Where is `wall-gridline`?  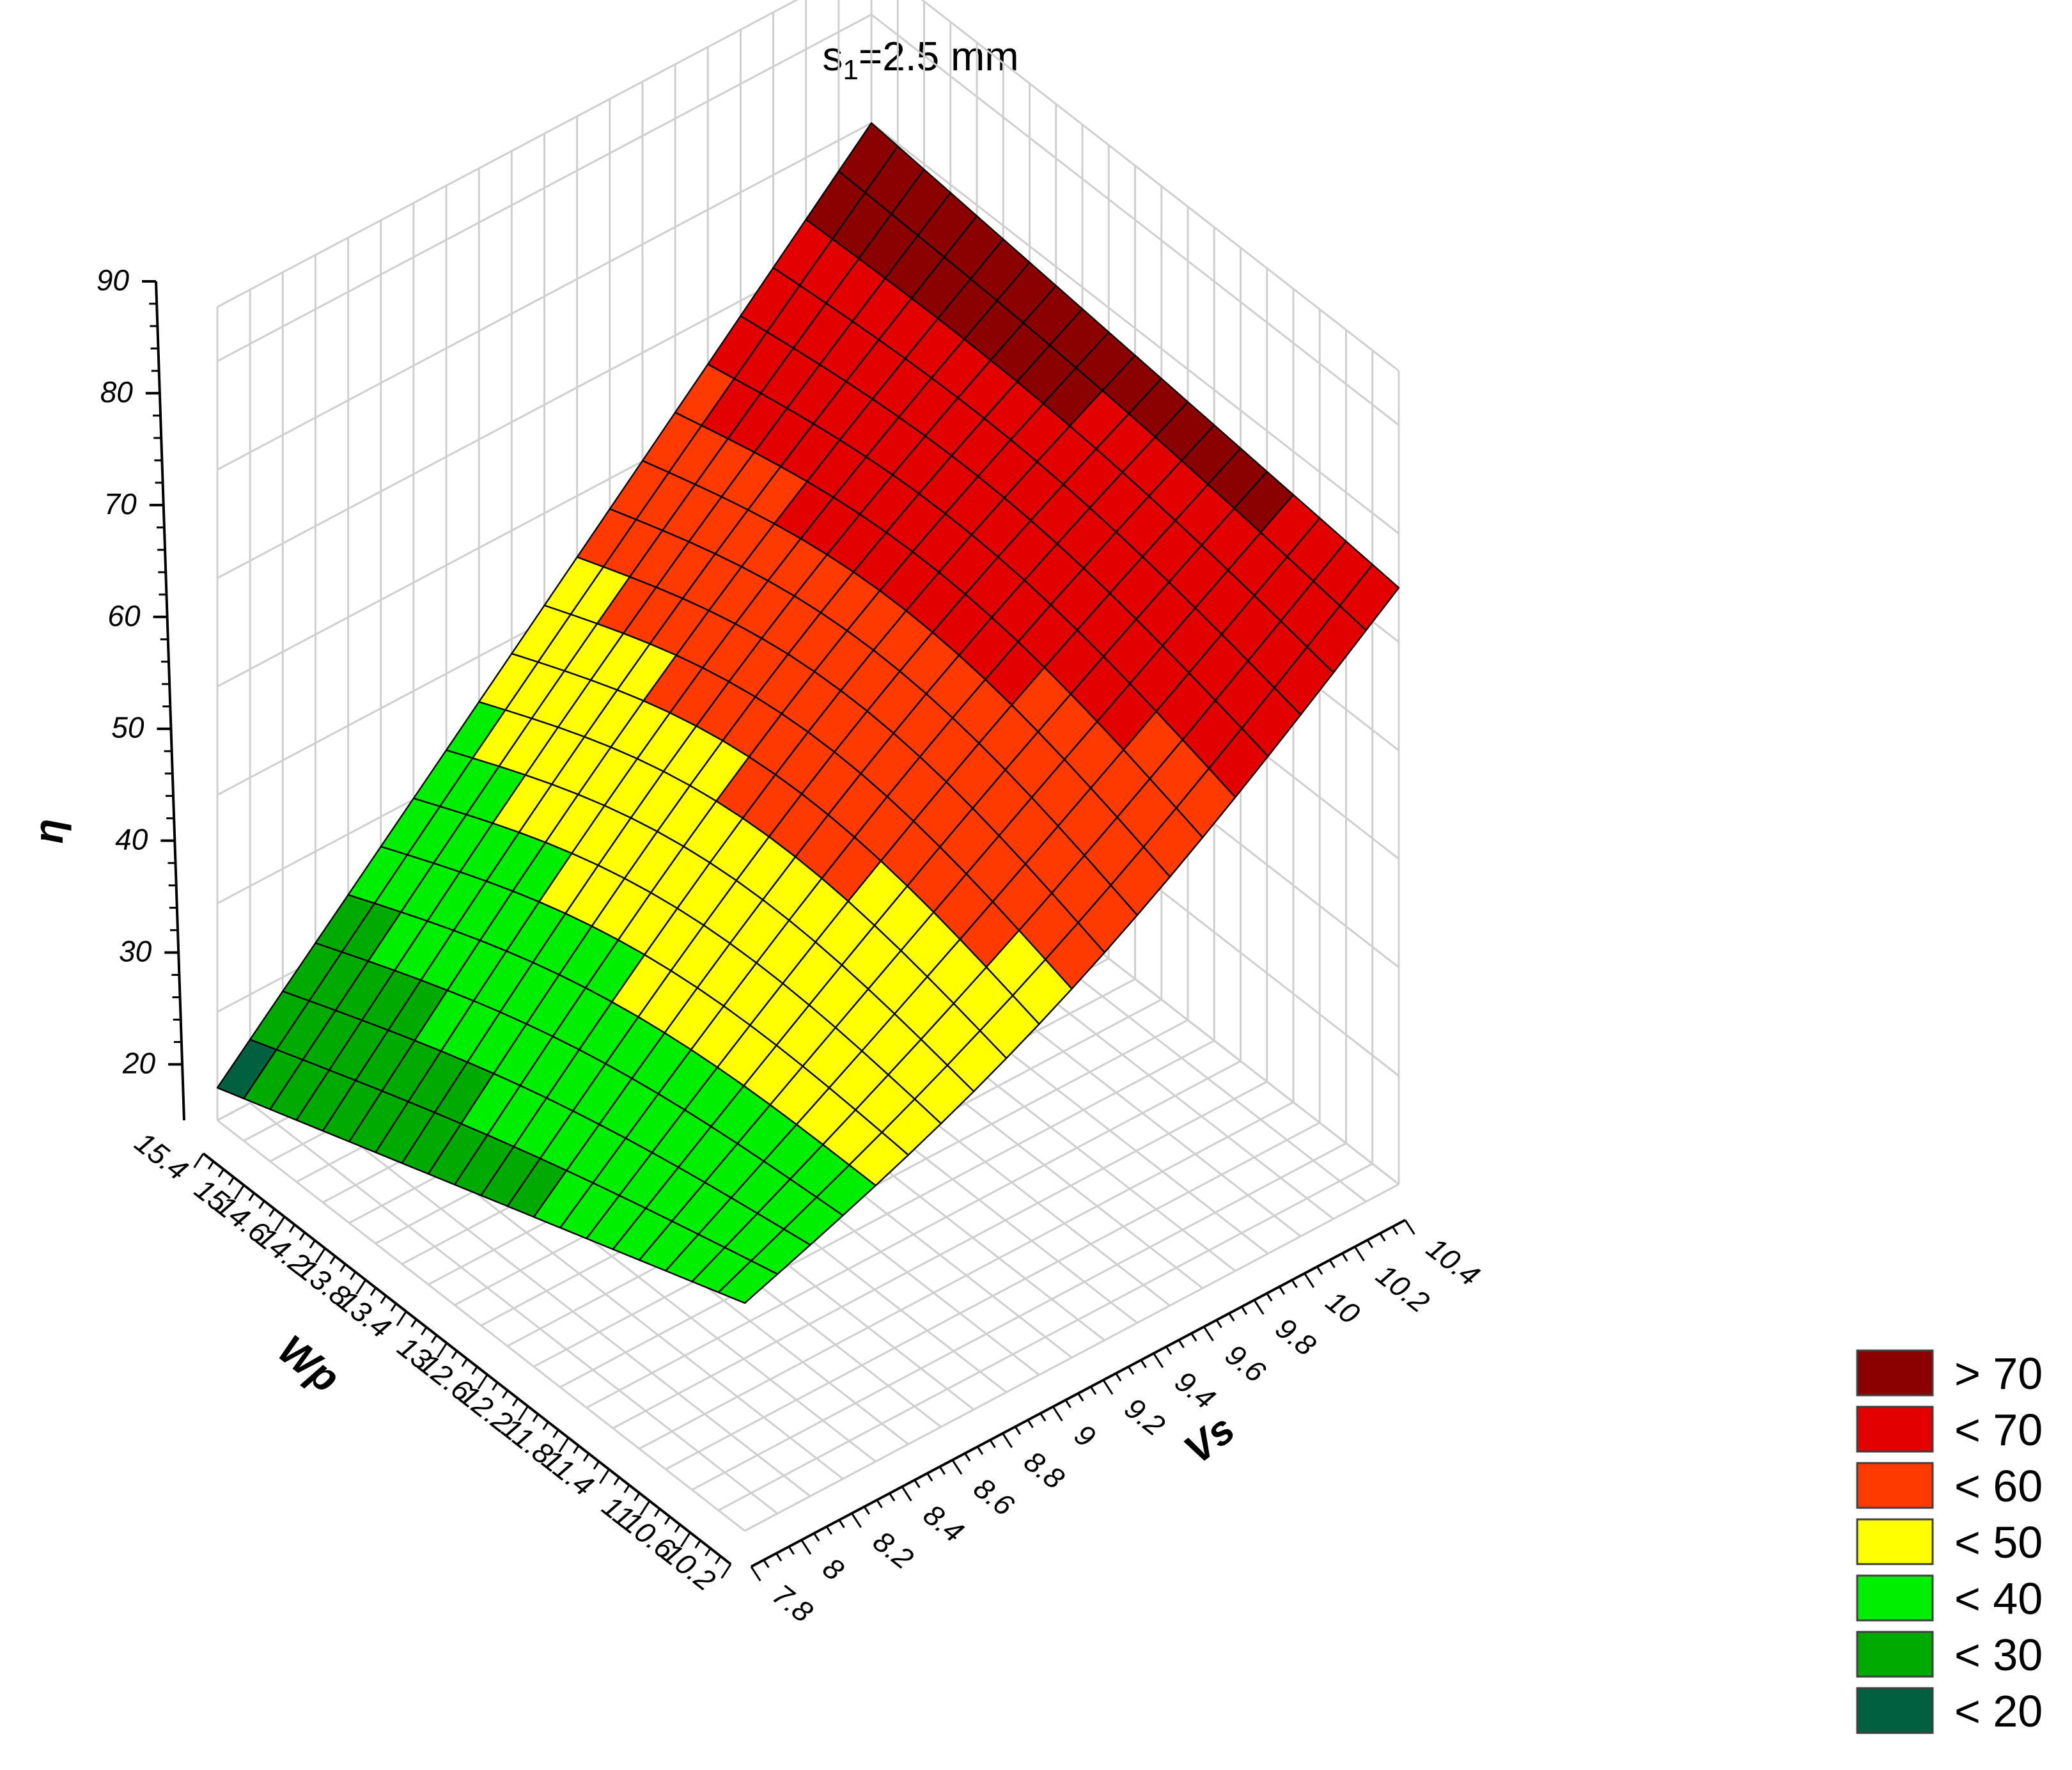
wall-gridline is located at coordinates (1135, 219).